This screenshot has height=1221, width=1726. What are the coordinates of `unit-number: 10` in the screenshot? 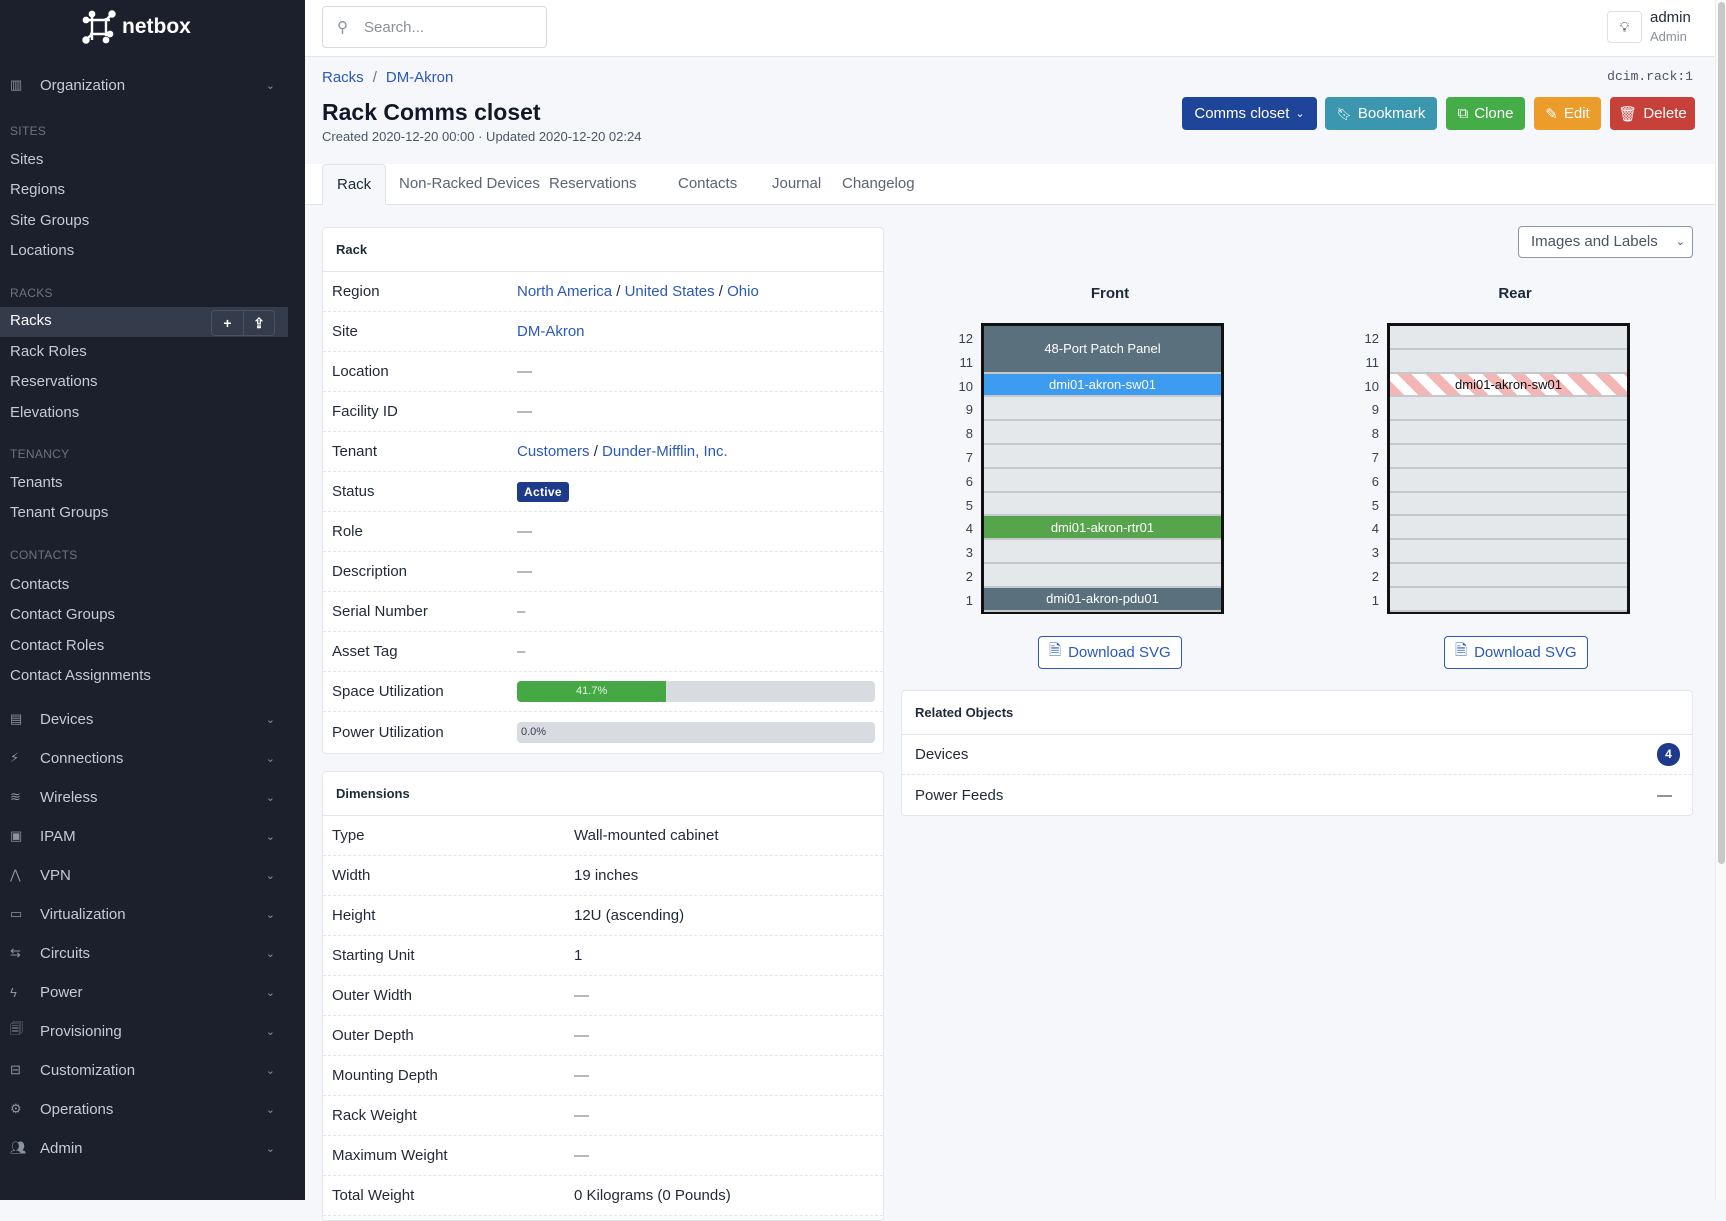 It's located at (1371, 386).